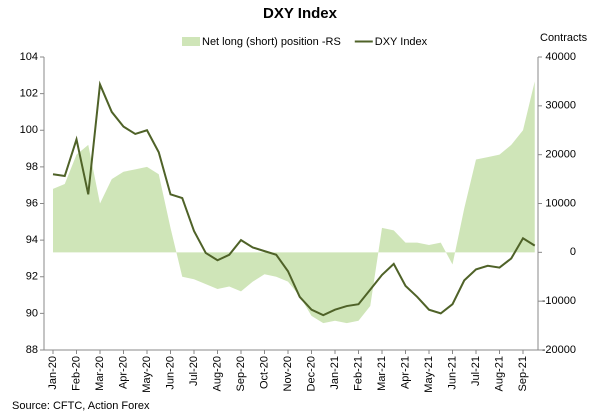 Image resolution: width=600 pixels, height=416 pixels. What do you see at coordinates (288, 373) in the screenshot?
I see `x-tick-label: Nov-20` at bounding box center [288, 373].